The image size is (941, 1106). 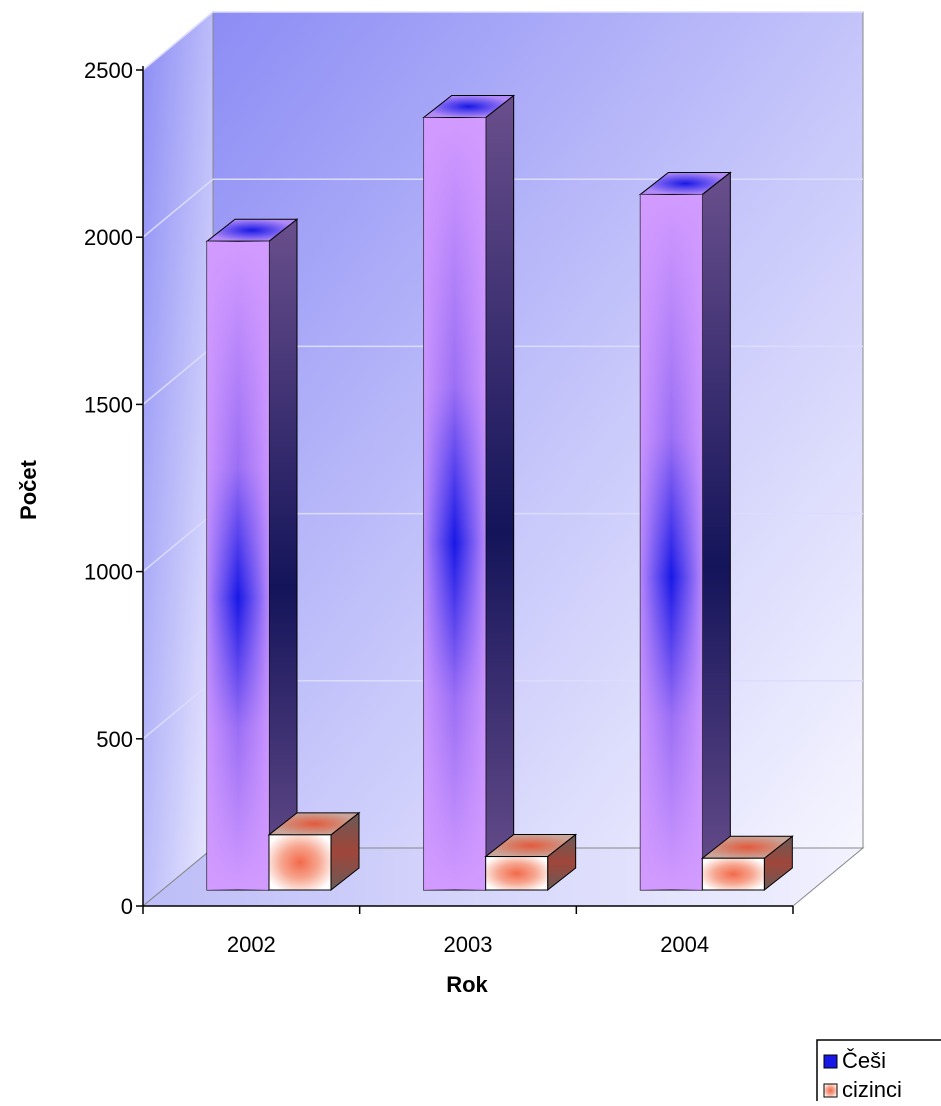 What do you see at coordinates (830, 1090) in the screenshot?
I see `legend-swatch-cizinci` at bounding box center [830, 1090].